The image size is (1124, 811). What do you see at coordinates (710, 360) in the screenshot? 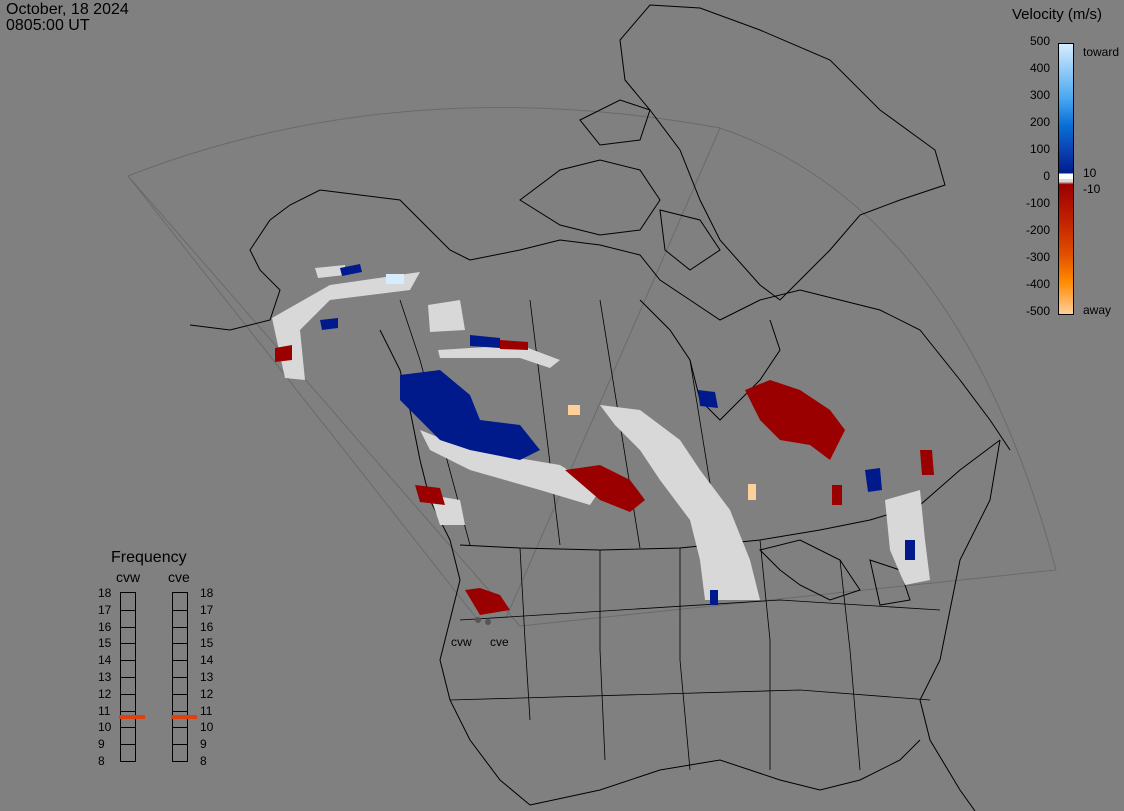
I see `hudson-bay-coast` at bounding box center [710, 360].